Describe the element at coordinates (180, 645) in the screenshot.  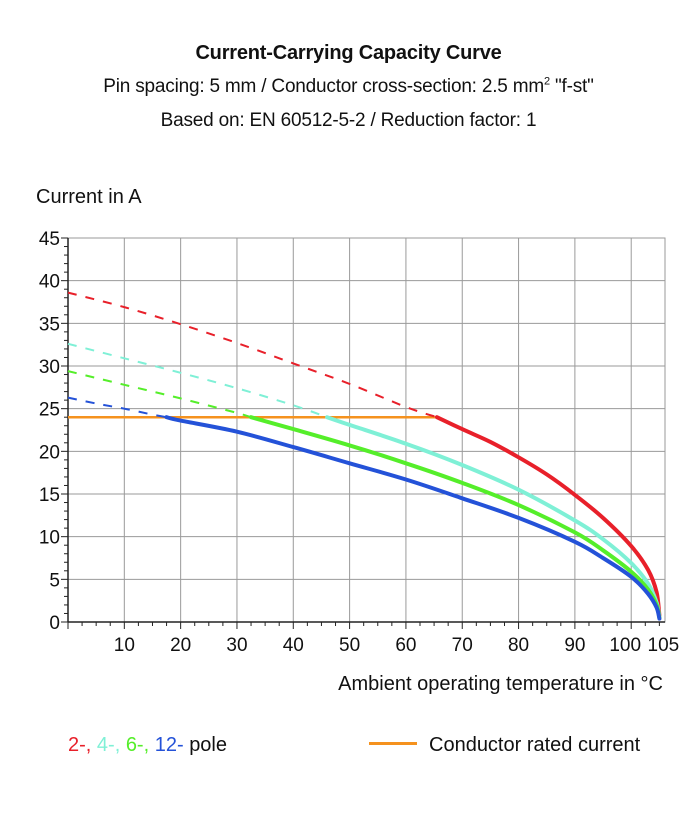
I see `x-tick-label: 20` at that location.